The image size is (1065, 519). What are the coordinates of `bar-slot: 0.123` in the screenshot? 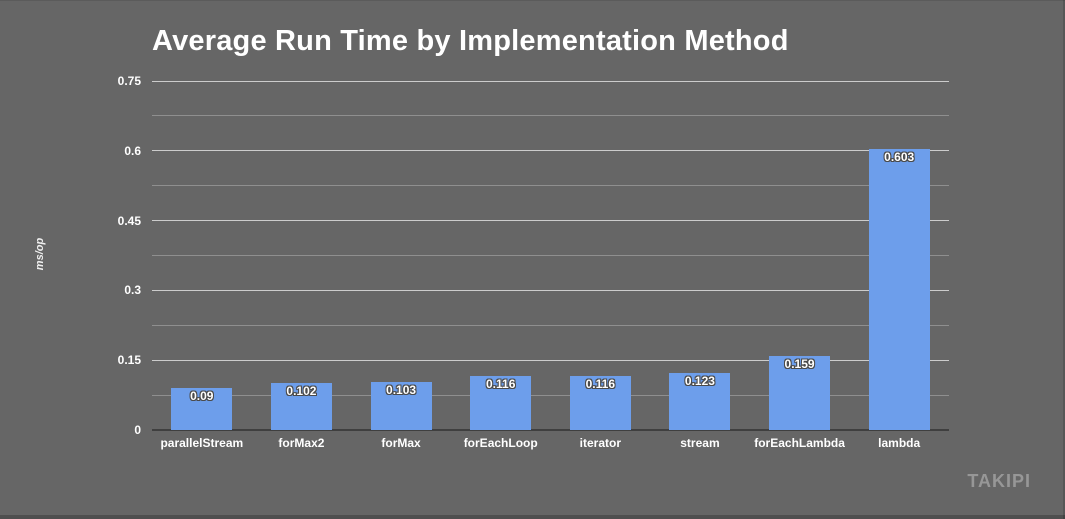 It's located at (700, 255).